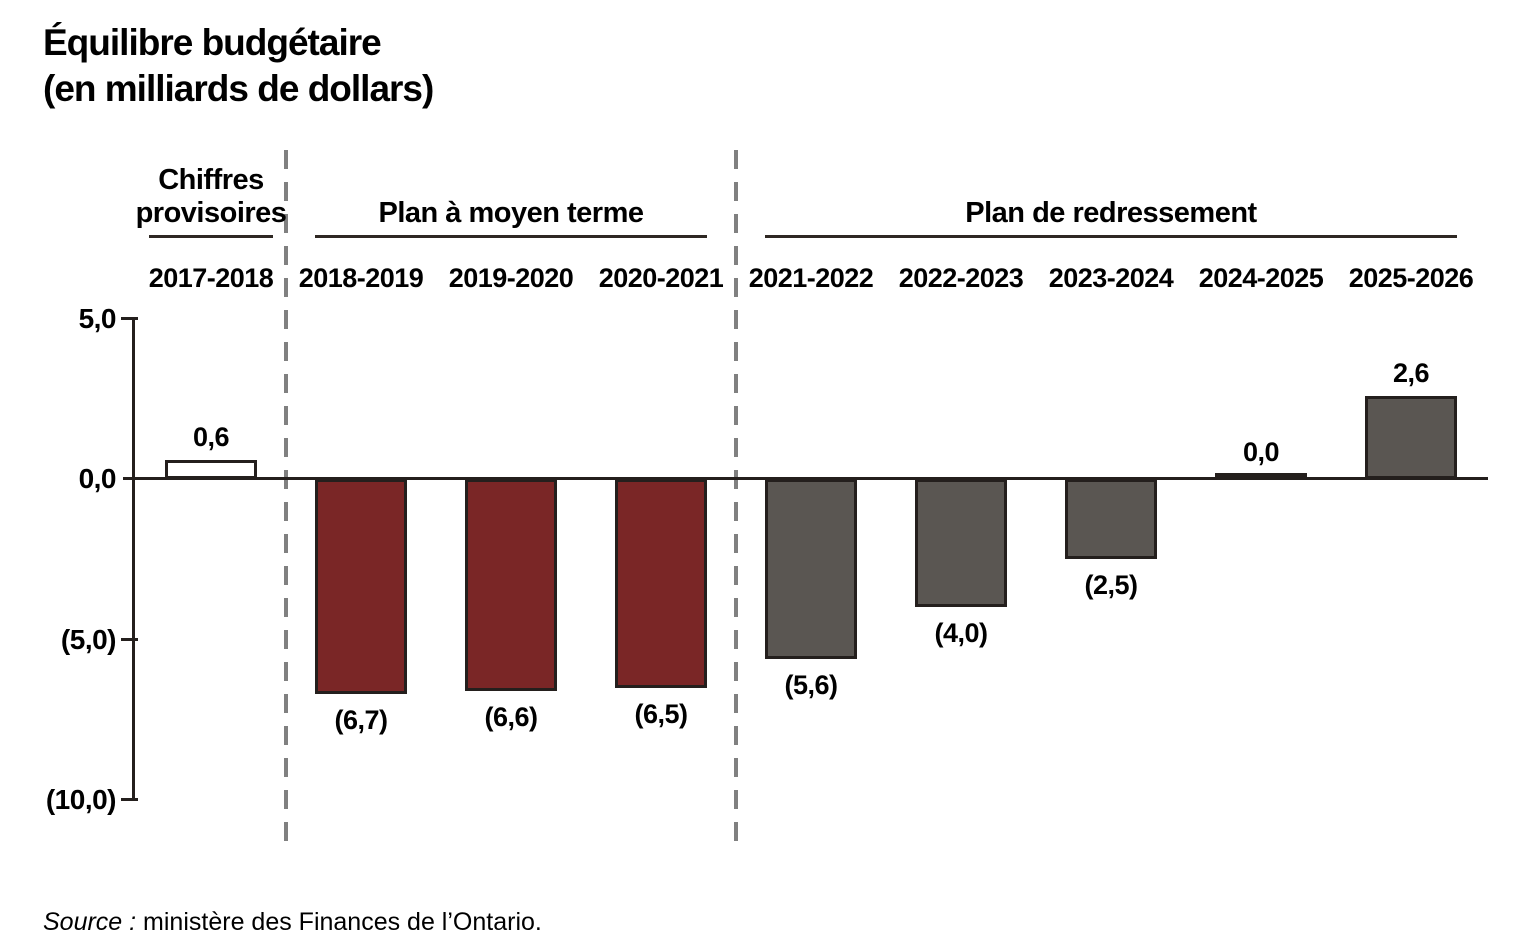 This screenshot has height=951, width=1527. What do you see at coordinates (805, 478) in the screenshot?
I see `zero-baseline` at bounding box center [805, 478].